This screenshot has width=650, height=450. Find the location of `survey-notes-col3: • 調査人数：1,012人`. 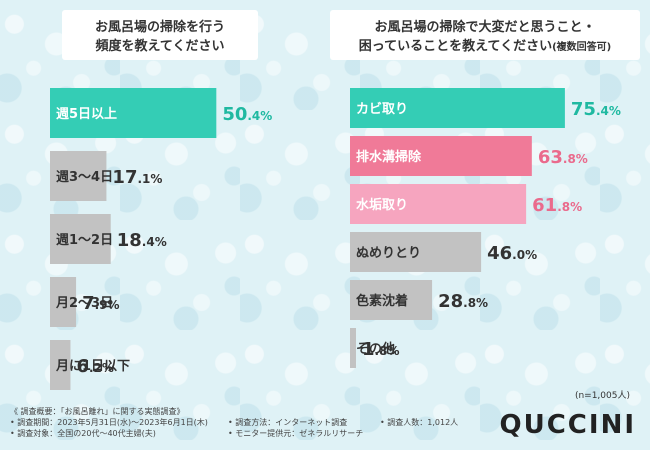

survey-notes-col3: • 調査人数：1,012人 is located at coordinates (419, 422).